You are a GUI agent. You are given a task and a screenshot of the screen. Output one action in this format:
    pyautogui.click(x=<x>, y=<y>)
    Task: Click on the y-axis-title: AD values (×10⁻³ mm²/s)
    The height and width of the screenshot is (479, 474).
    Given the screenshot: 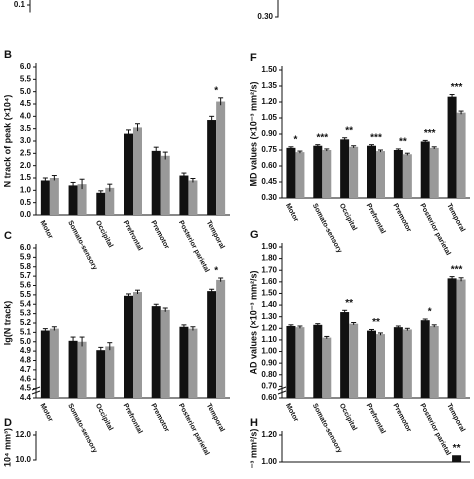 What is the action you would take?
    pyautogui.click(x=253, y=322)
    